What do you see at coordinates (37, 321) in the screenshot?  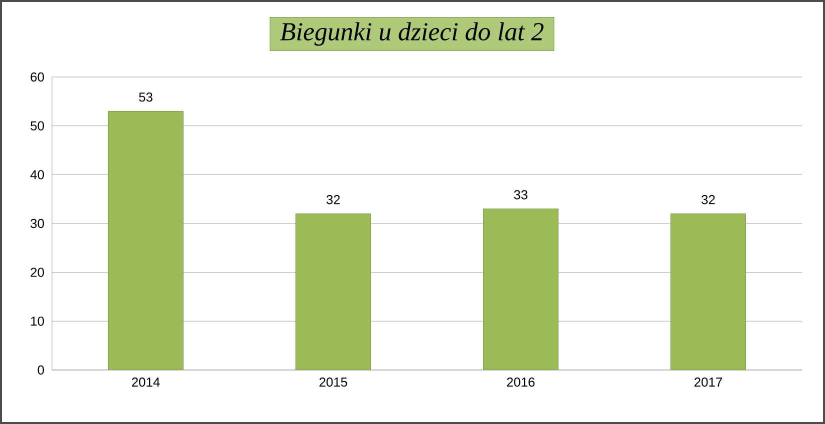 I see `y-tick-label: 10` at bounding box center [37, 321].